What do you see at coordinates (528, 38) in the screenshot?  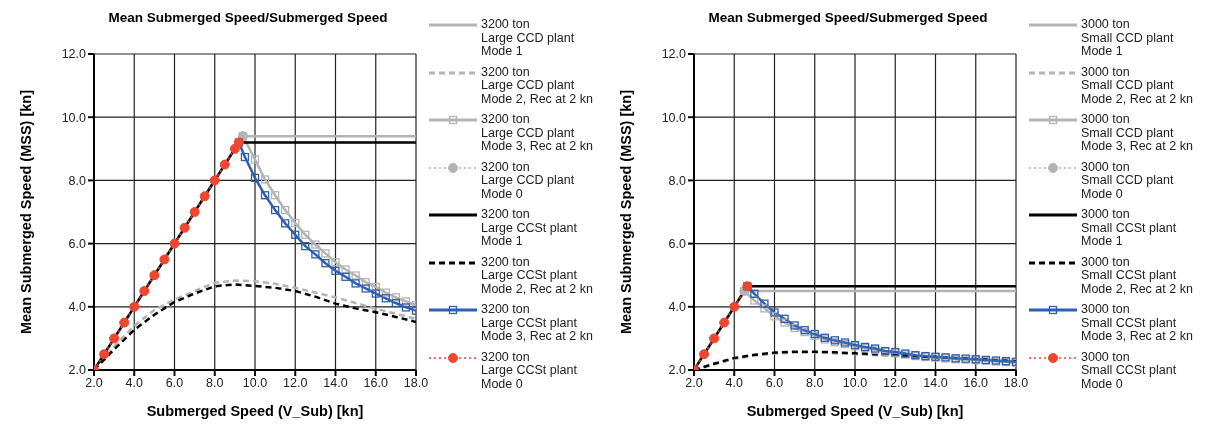 I see `legend-label: 3200 ton Large CCD plant Mode 1` at bounding box center [528, 38].